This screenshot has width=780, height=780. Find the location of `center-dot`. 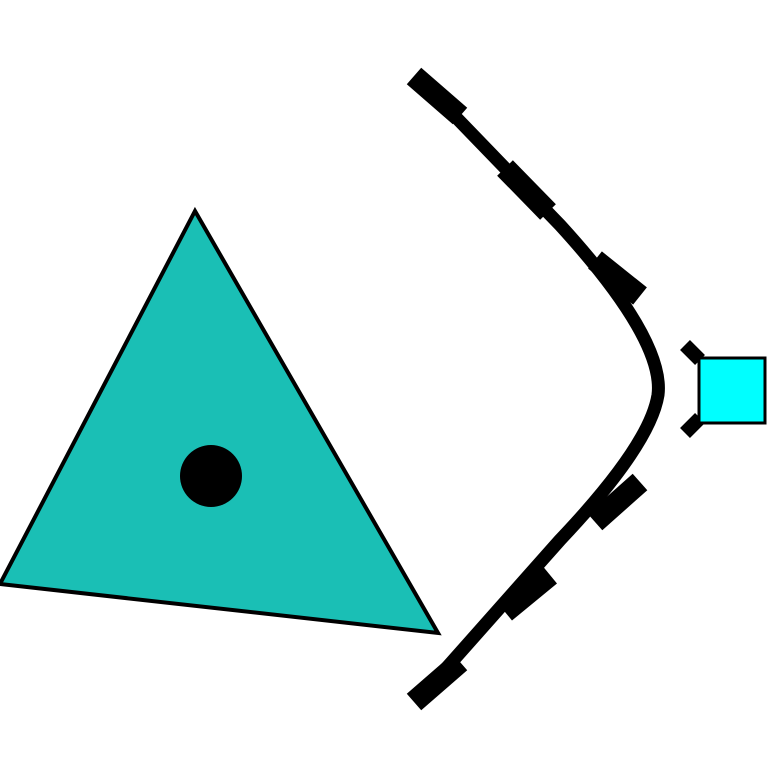

center-dot is located at coordinates (211, 476).